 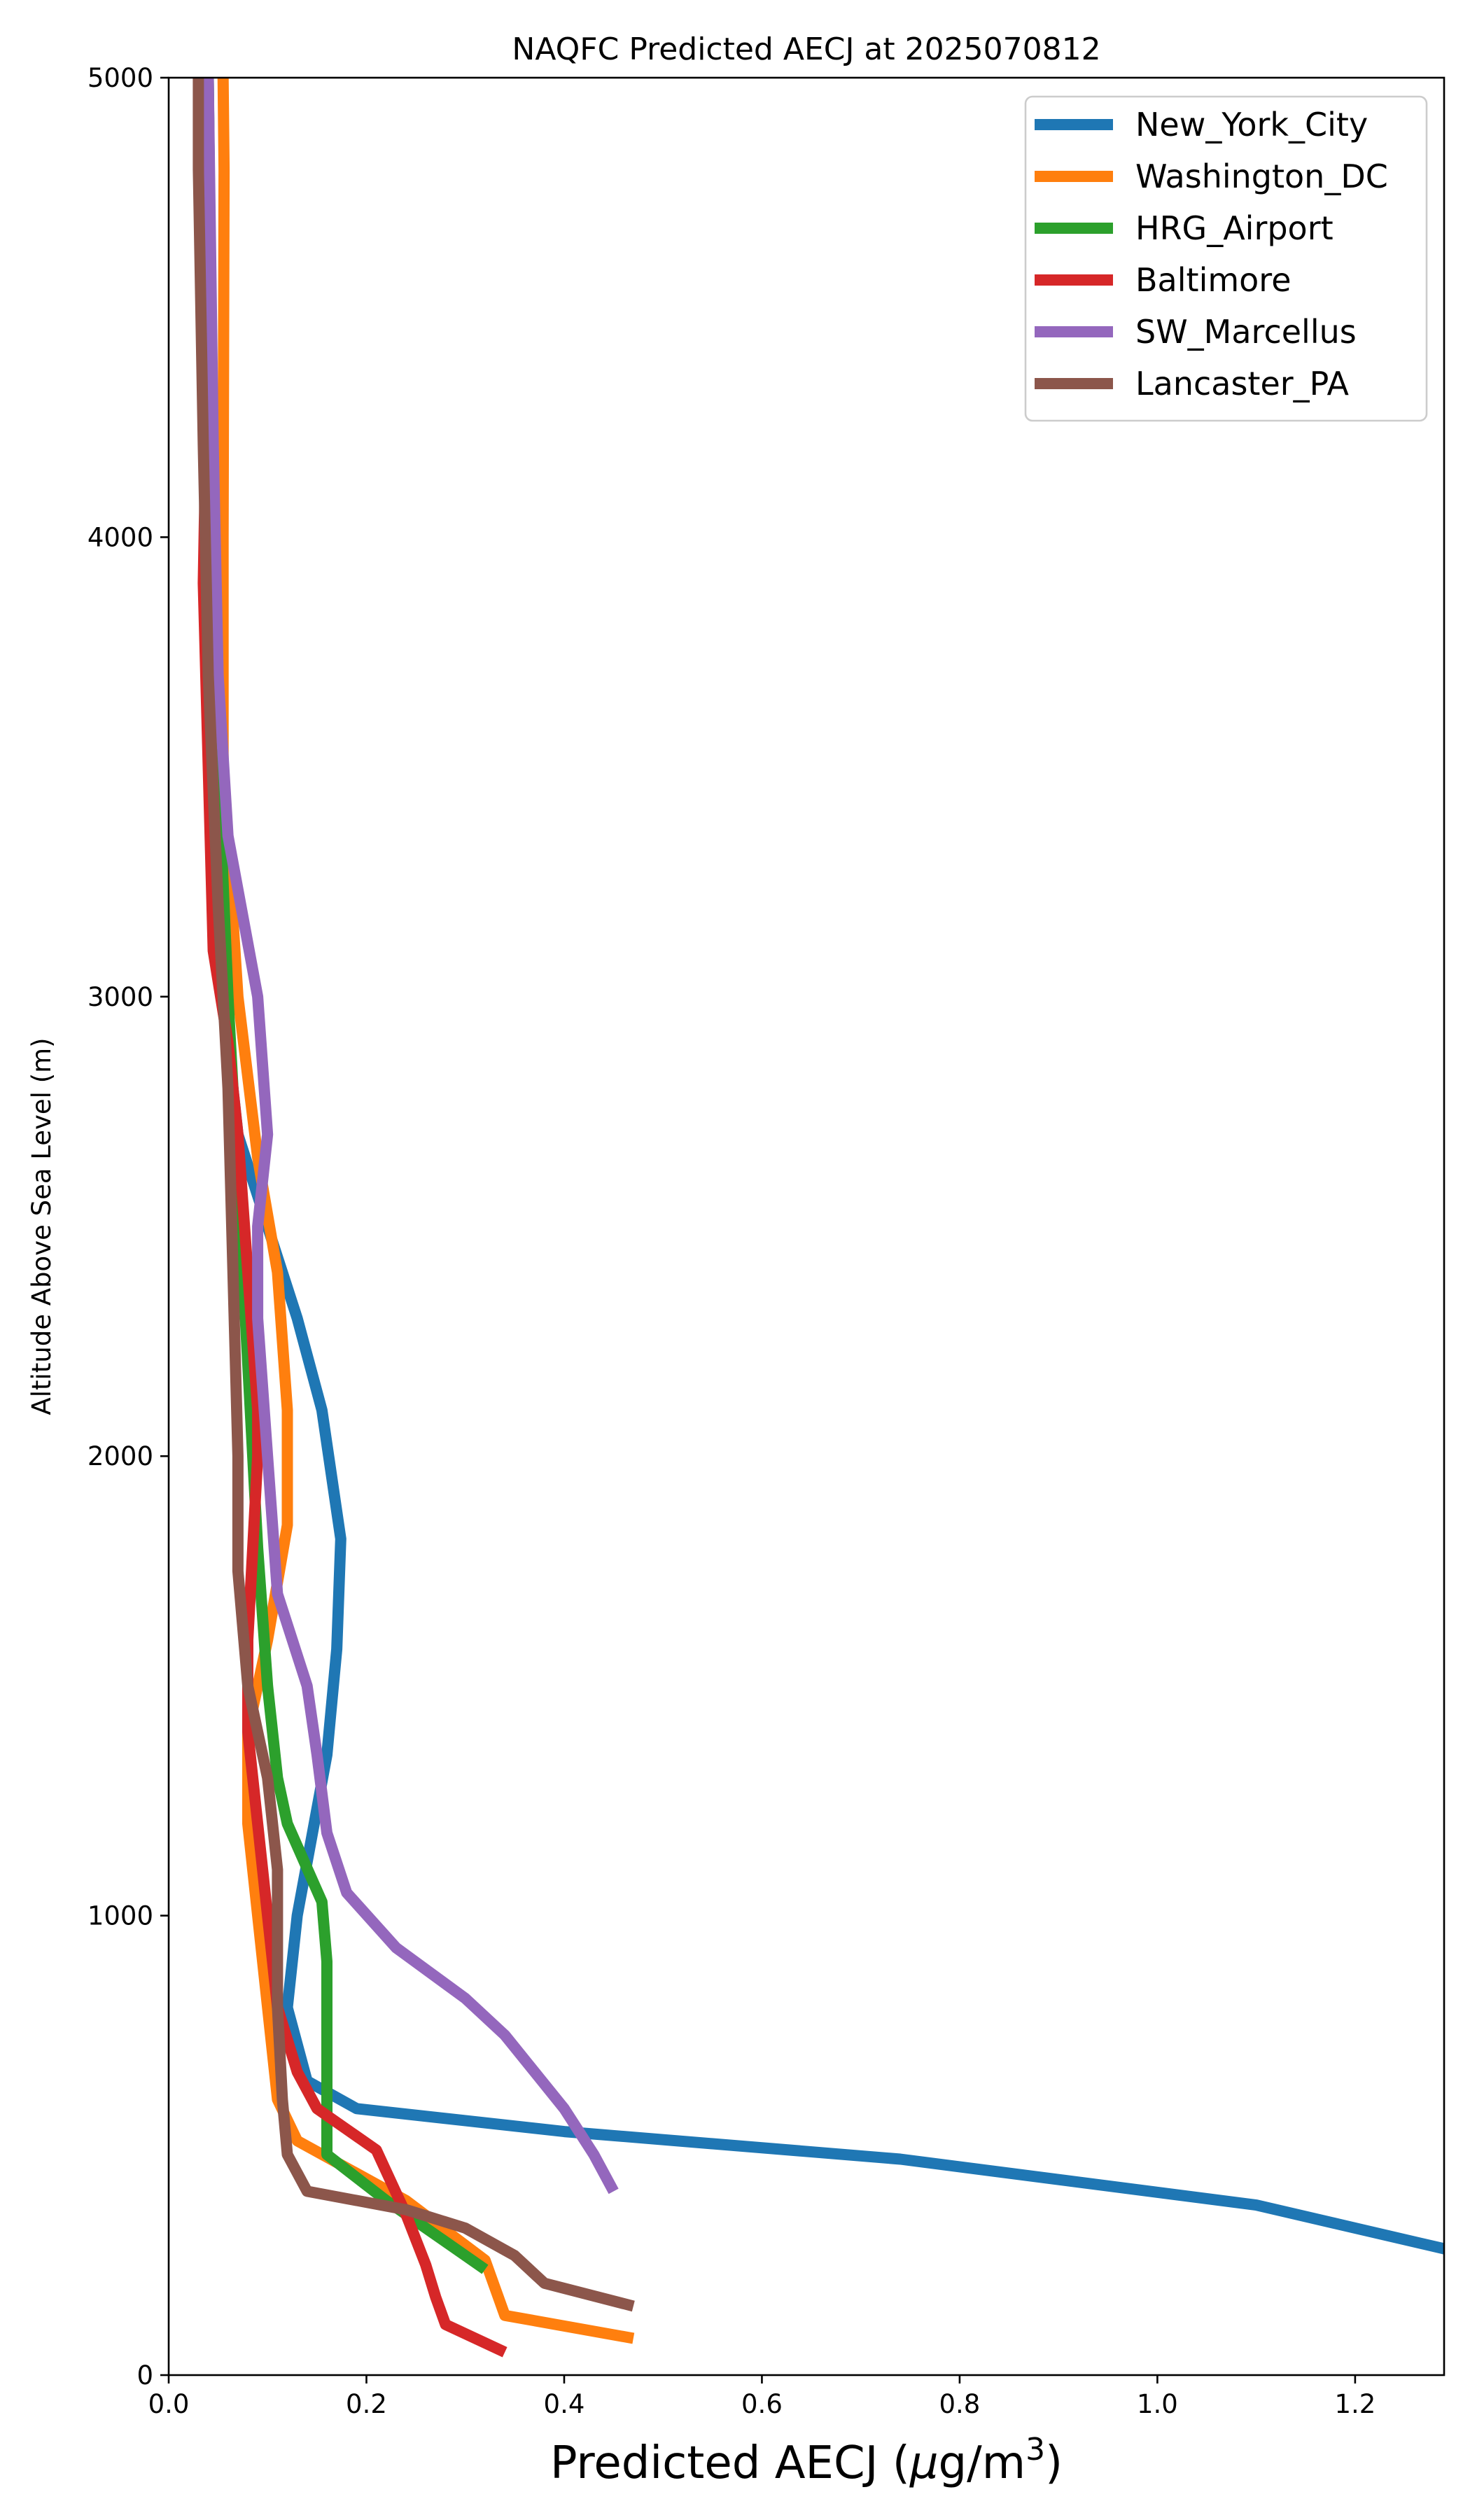 I want to click on legend-label-hrg-airport: HRG_Airport, so click(x=1234, y=228).